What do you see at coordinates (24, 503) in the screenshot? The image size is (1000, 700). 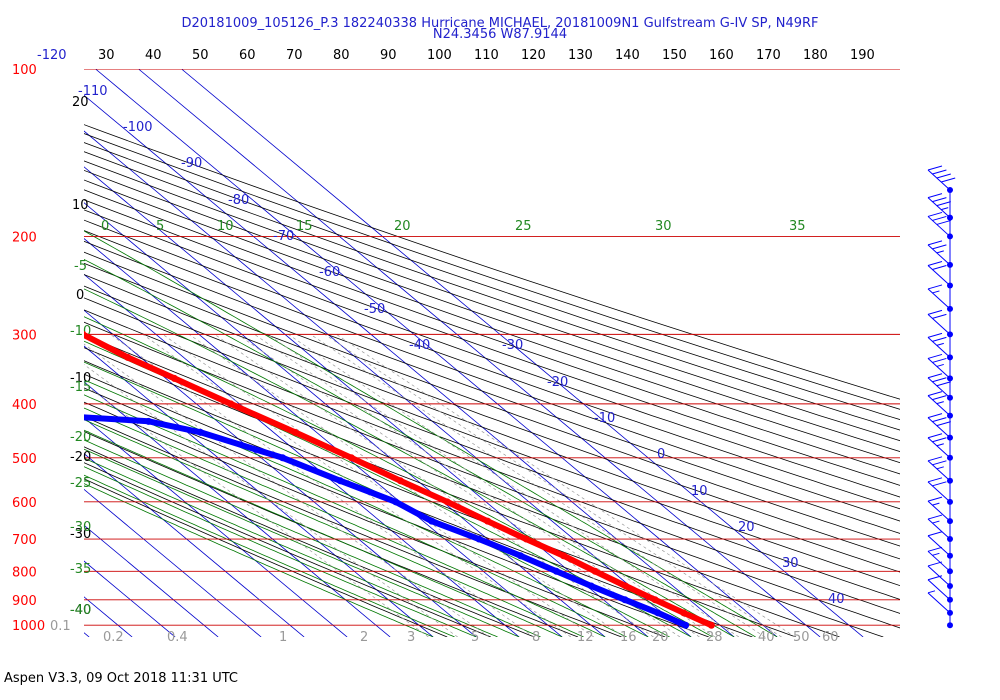 I see `pressure-tick-label: 600` at bounding box center [24, 503].